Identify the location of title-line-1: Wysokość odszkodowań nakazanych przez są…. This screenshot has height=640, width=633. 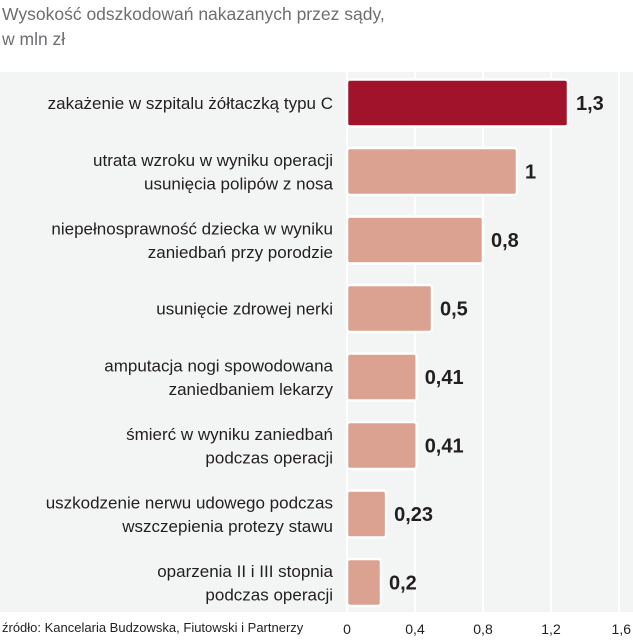
(193, 14).